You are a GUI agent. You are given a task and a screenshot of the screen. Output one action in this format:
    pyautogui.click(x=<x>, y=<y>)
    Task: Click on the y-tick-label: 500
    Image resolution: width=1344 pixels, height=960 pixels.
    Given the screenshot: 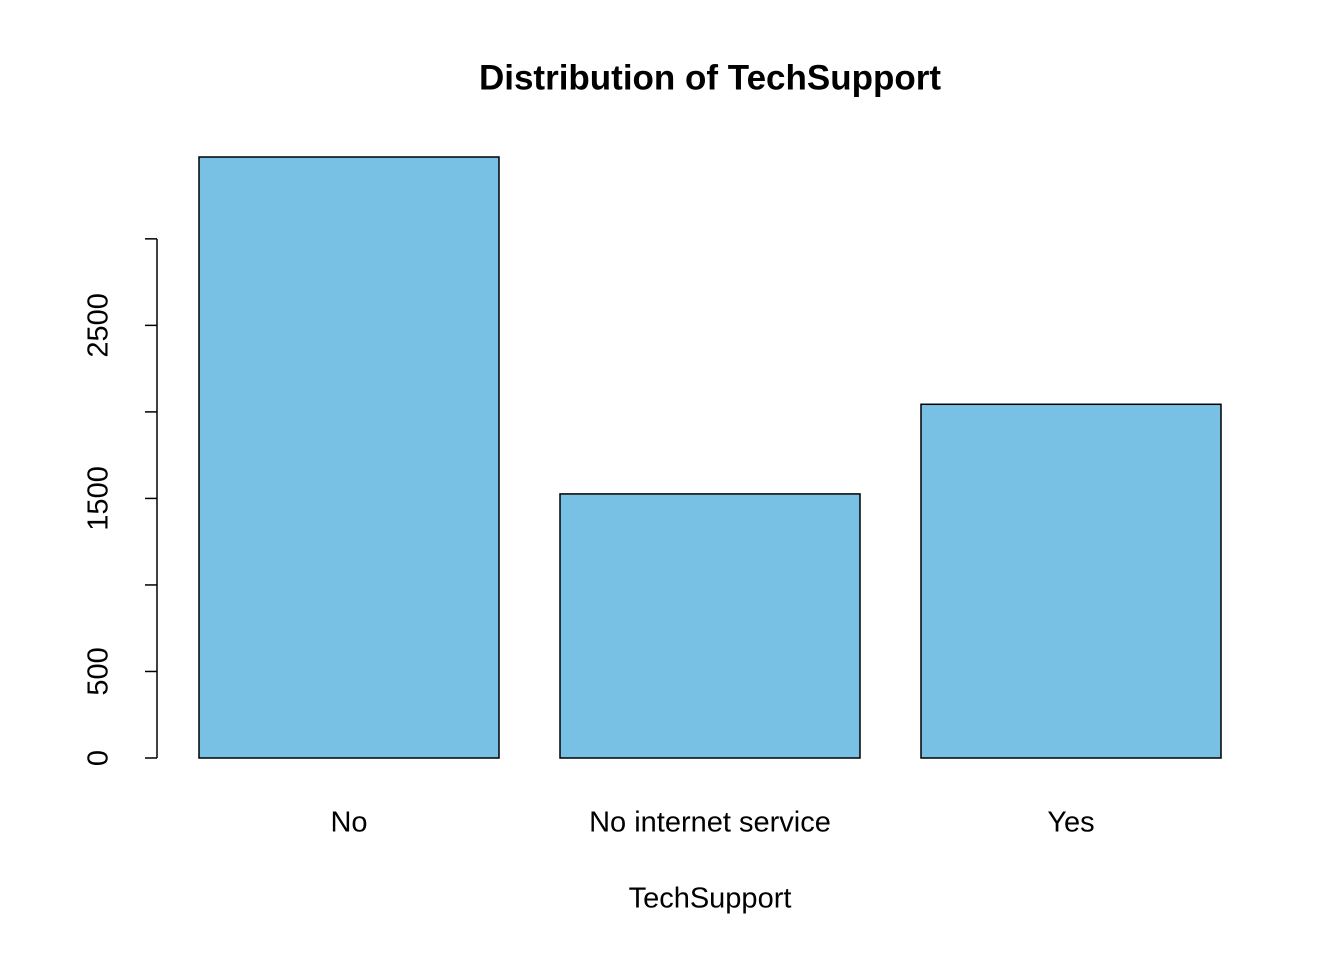 What is the action you would take?
    pyautogui.click(x=99, y=671)
    